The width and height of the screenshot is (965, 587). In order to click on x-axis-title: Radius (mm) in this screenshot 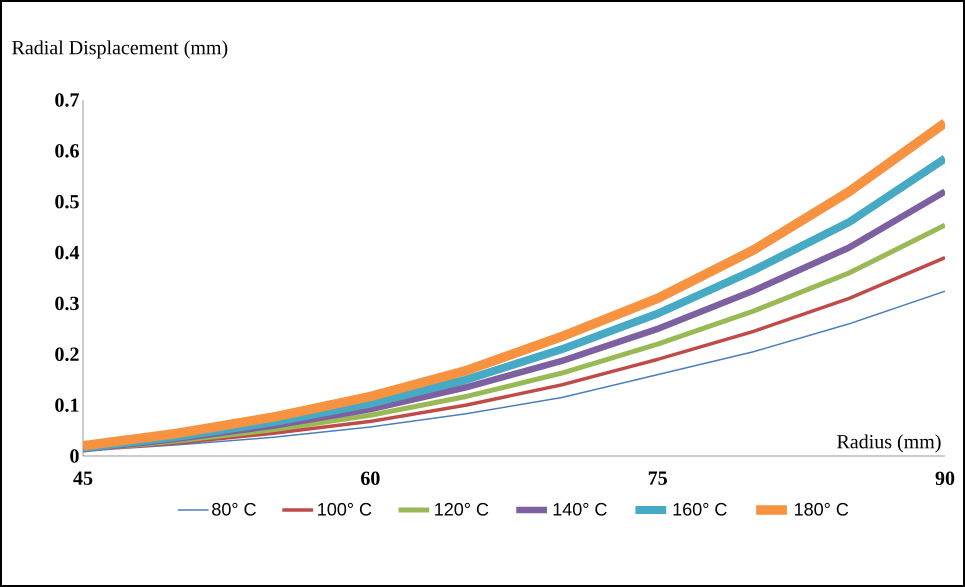, I will do `click(889, 443)`.